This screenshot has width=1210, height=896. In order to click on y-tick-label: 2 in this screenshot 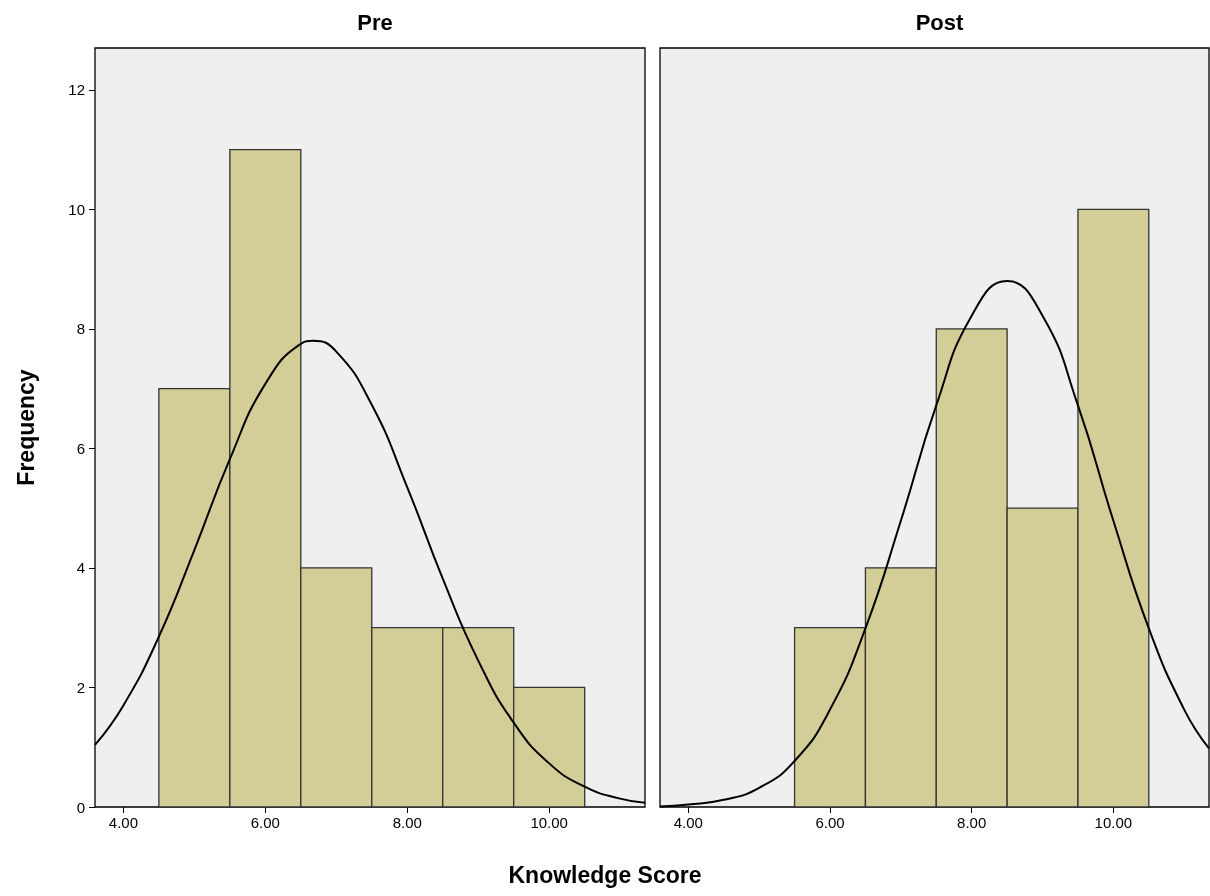, I will do `click(80, 687)`.